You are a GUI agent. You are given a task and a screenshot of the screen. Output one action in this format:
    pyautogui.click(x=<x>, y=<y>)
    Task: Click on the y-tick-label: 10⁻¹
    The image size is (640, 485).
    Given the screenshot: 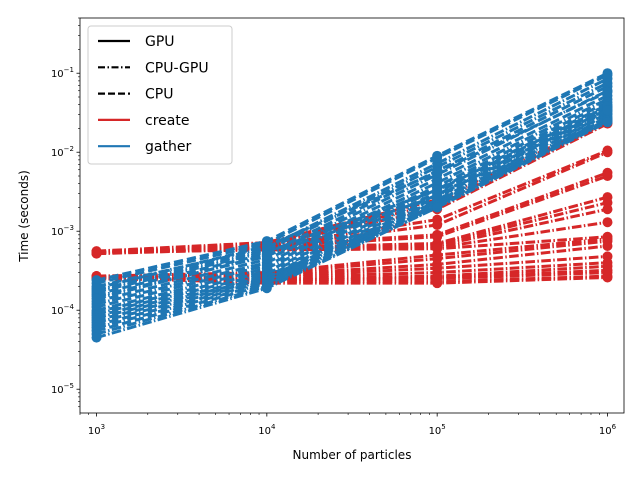 What is the action you would take?
    pyautogui.click(x=62, y=73)
    